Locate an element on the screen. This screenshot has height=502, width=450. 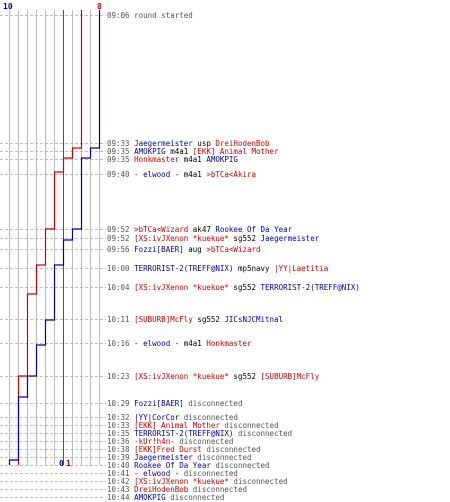
event-text: round started is located at coordinates (163, 15).